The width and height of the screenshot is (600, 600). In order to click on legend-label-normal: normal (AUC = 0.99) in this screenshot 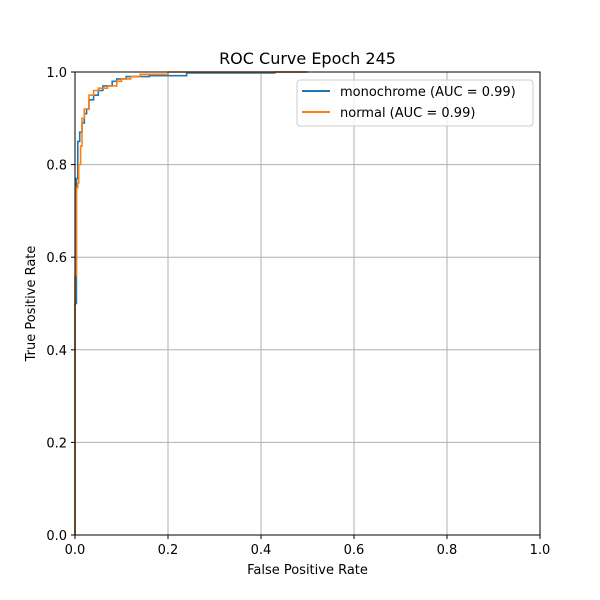, I will do `click(407, 113)`.